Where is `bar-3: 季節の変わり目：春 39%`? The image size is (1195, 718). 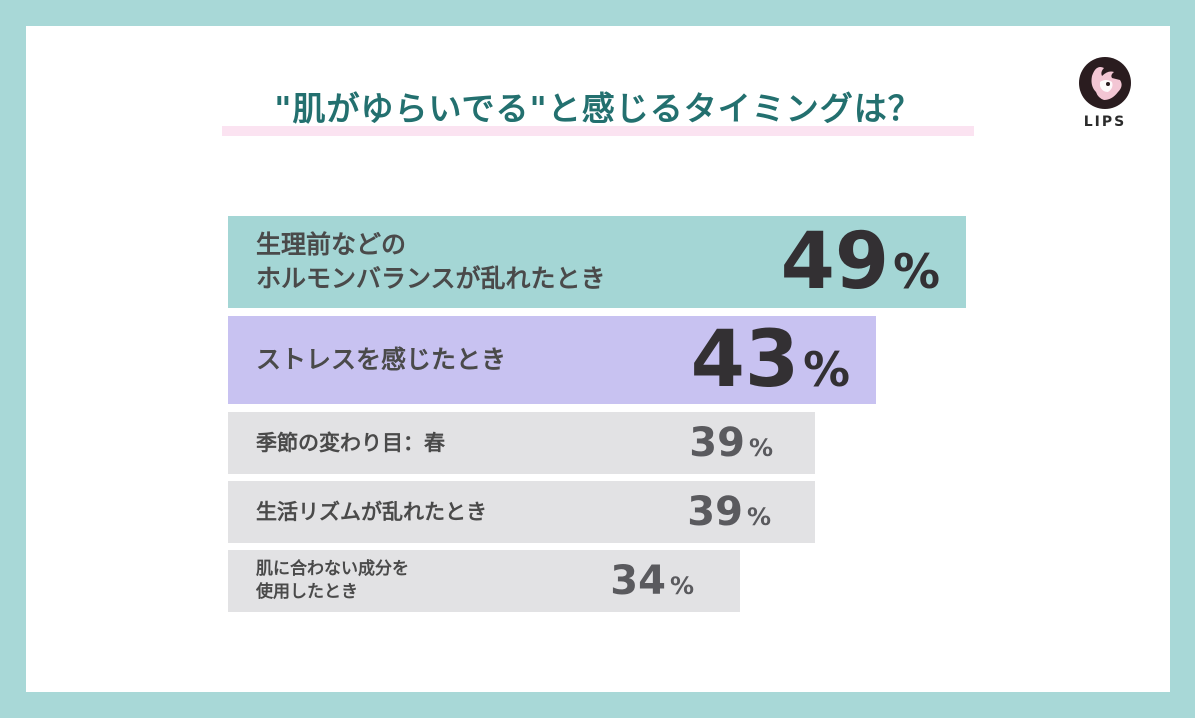
bar-3: 季節の変わり目：春 39% is located at coordinates (521, 443).